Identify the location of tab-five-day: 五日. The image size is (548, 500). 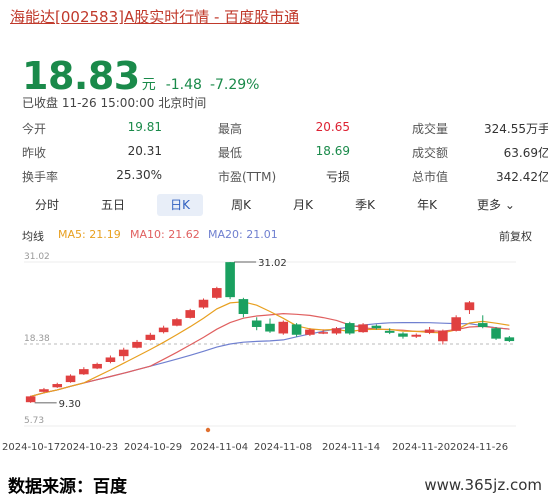
(112, 205).